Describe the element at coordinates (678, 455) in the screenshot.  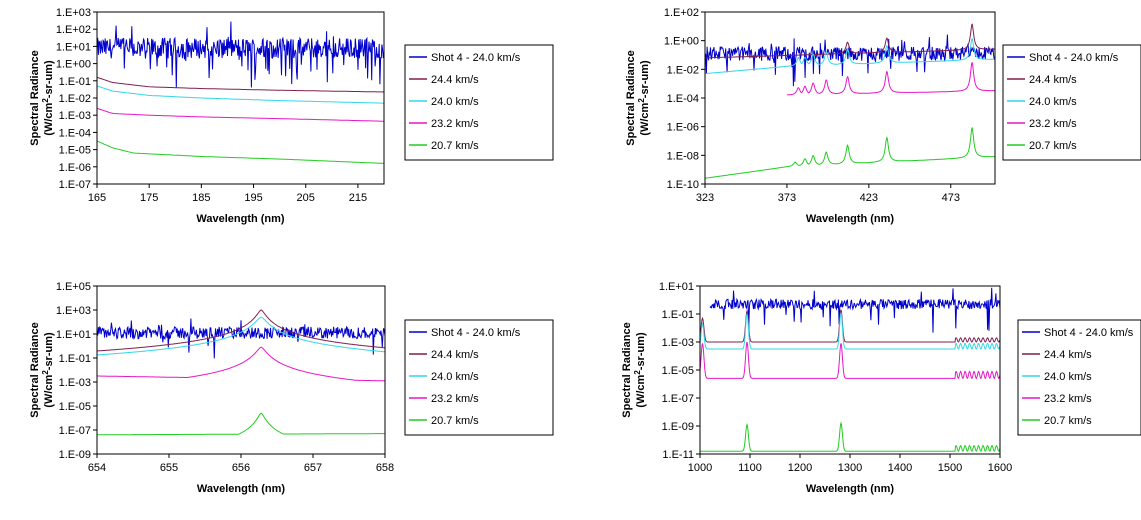
I see `y-tick-label: 1.E-11` at that location.